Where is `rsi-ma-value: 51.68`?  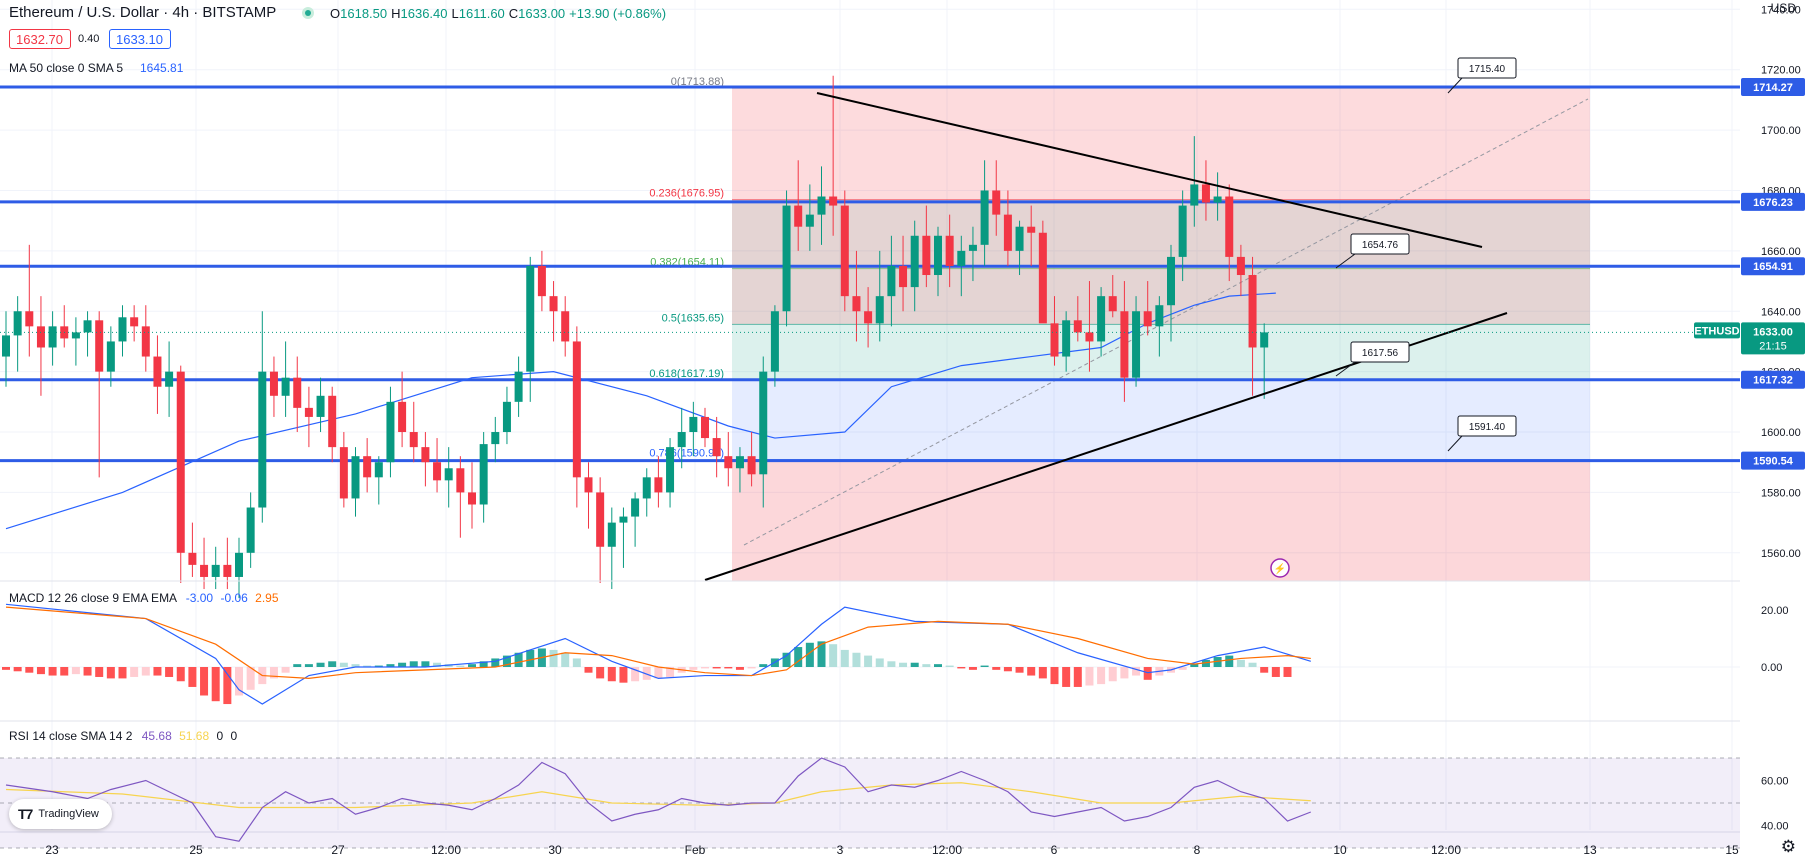
rsi-ma-value: 51.68 is located at coordinates (194, 736).